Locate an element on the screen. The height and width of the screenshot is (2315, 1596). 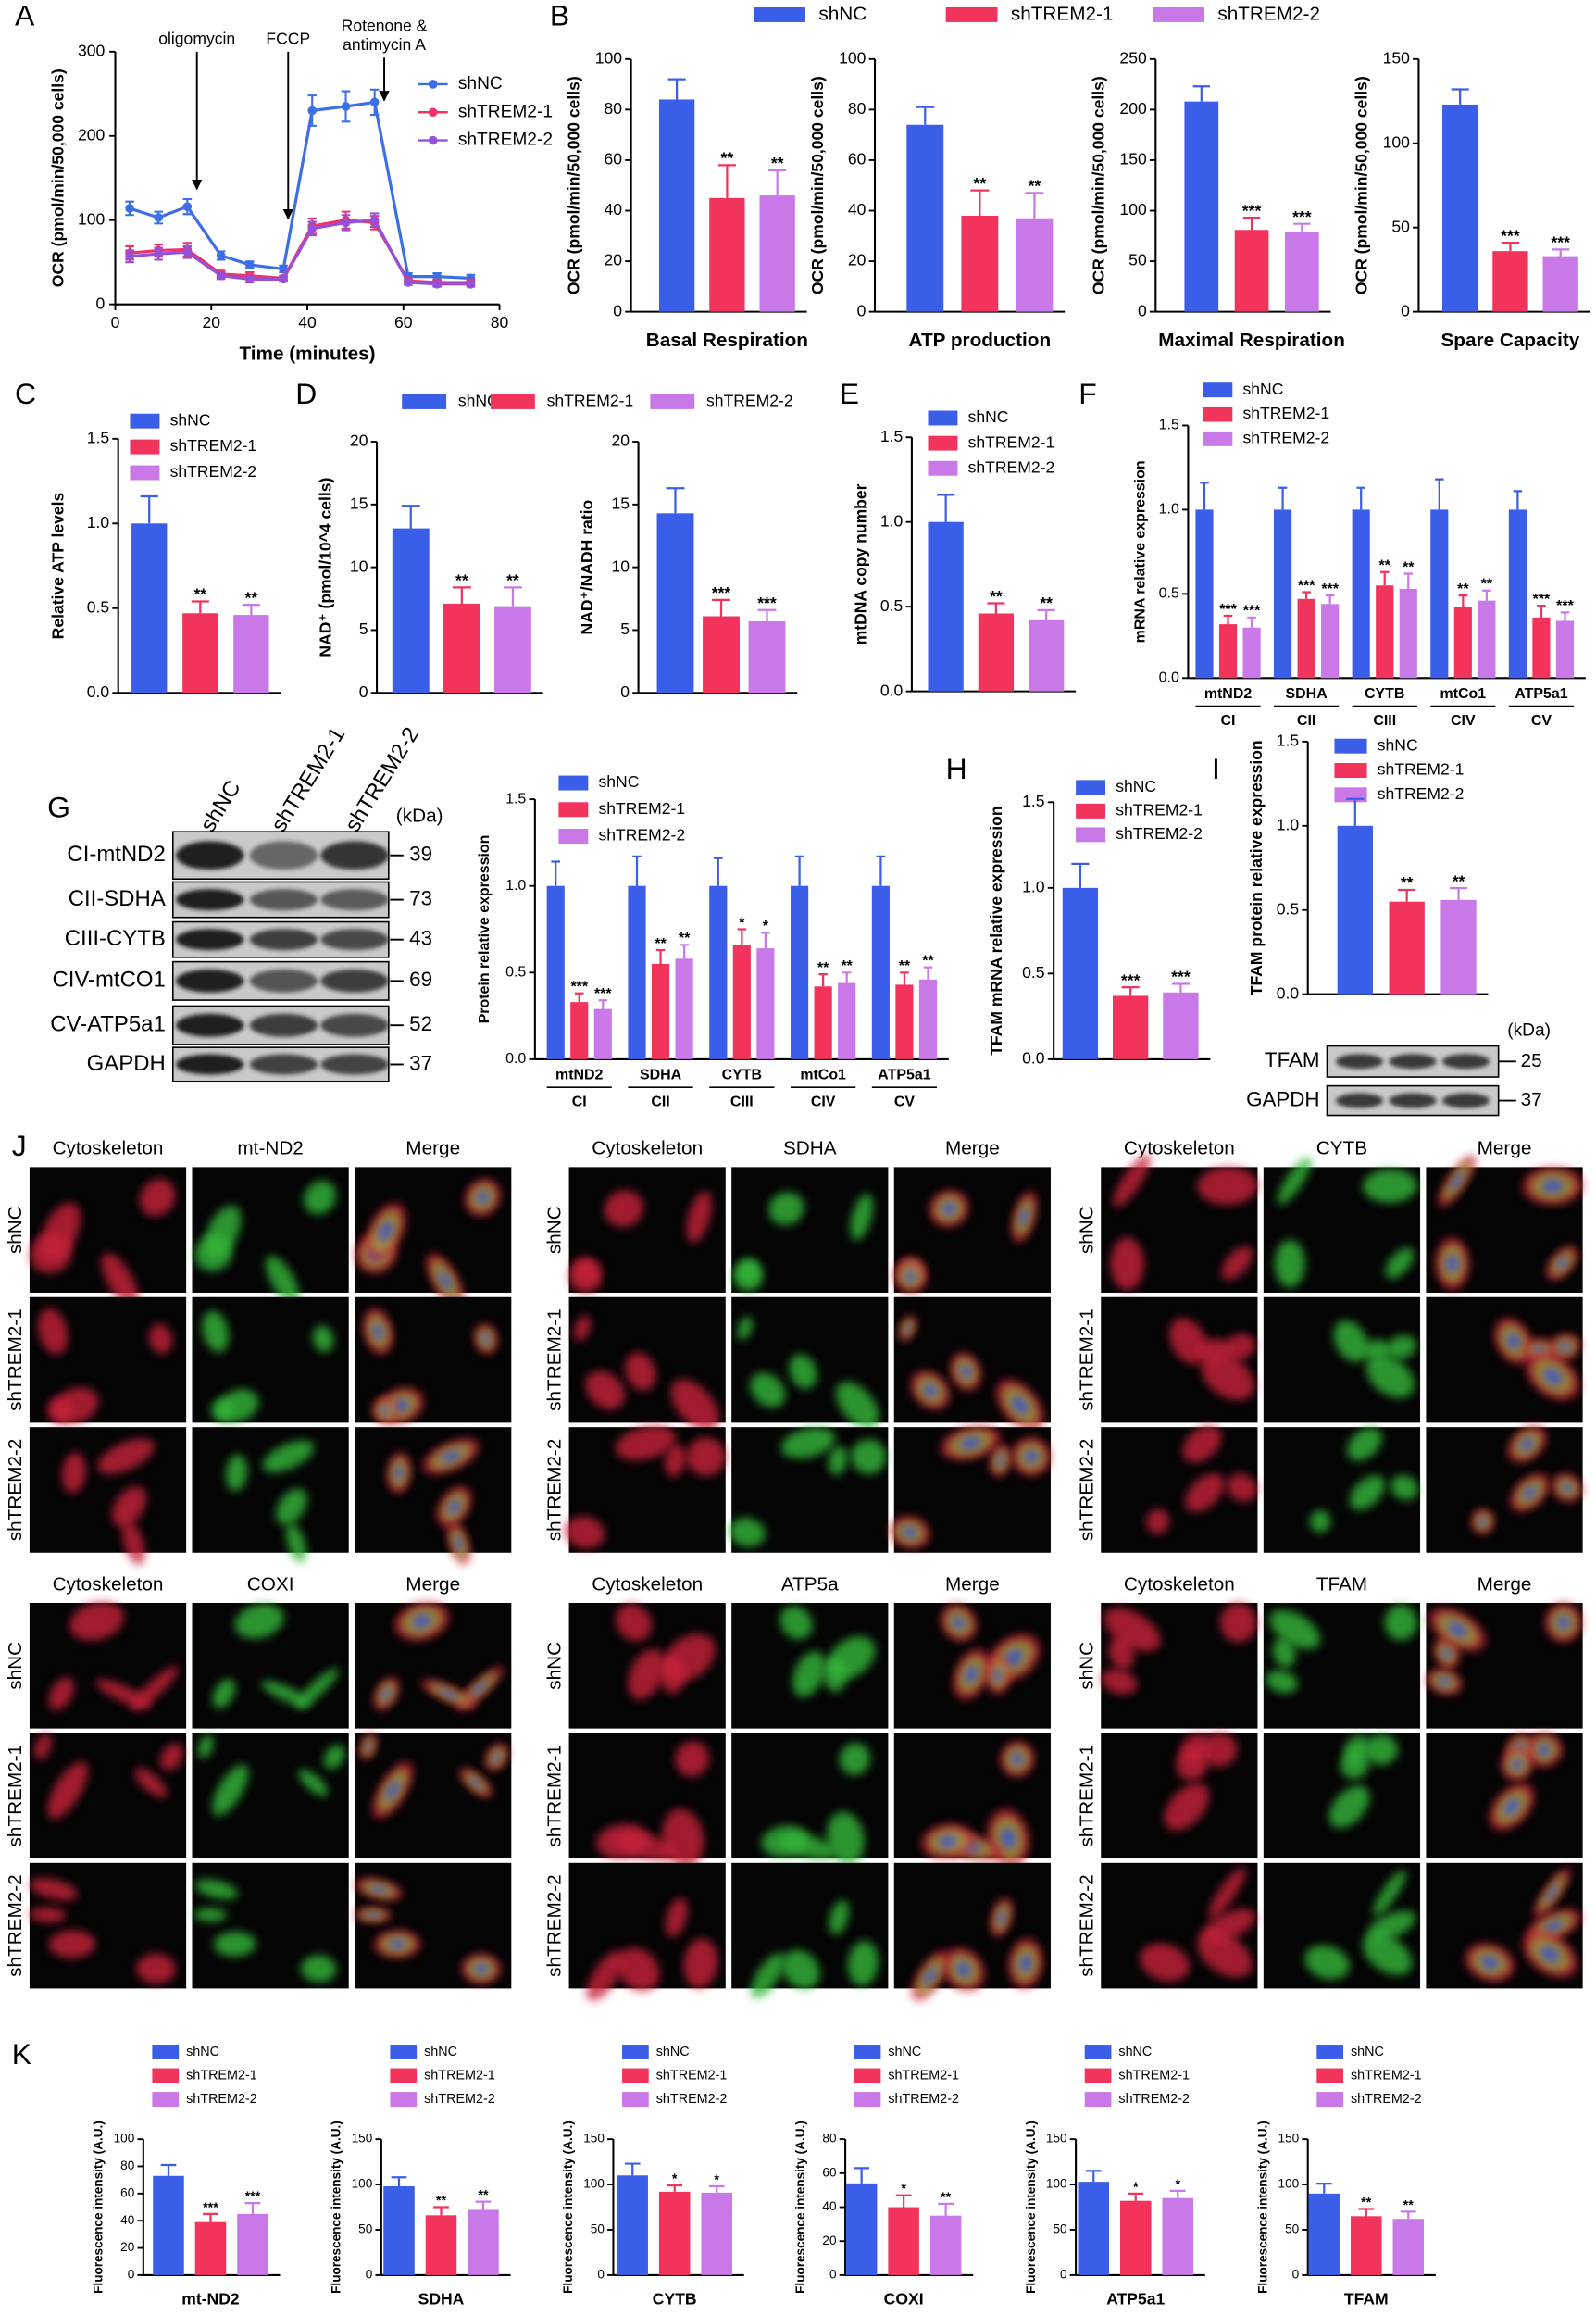
x-axis-label: Maximal Respiration is located at coordinates (1251, 340).